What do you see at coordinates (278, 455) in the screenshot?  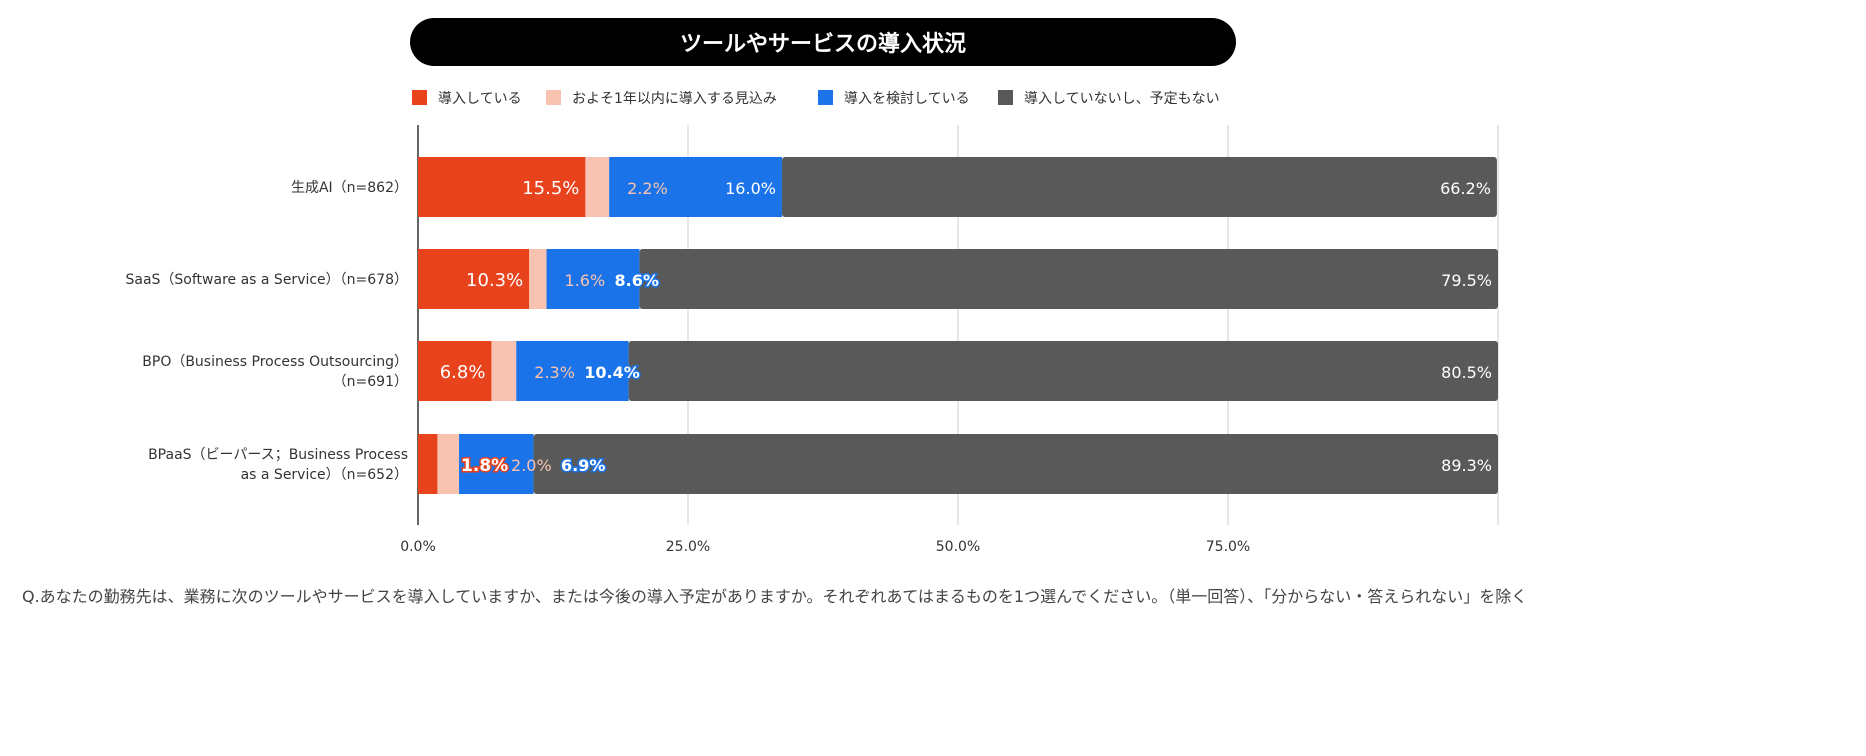 I see `category-label: BPaaS（ビーパース；Business Process` at bounding box center [278, 455].